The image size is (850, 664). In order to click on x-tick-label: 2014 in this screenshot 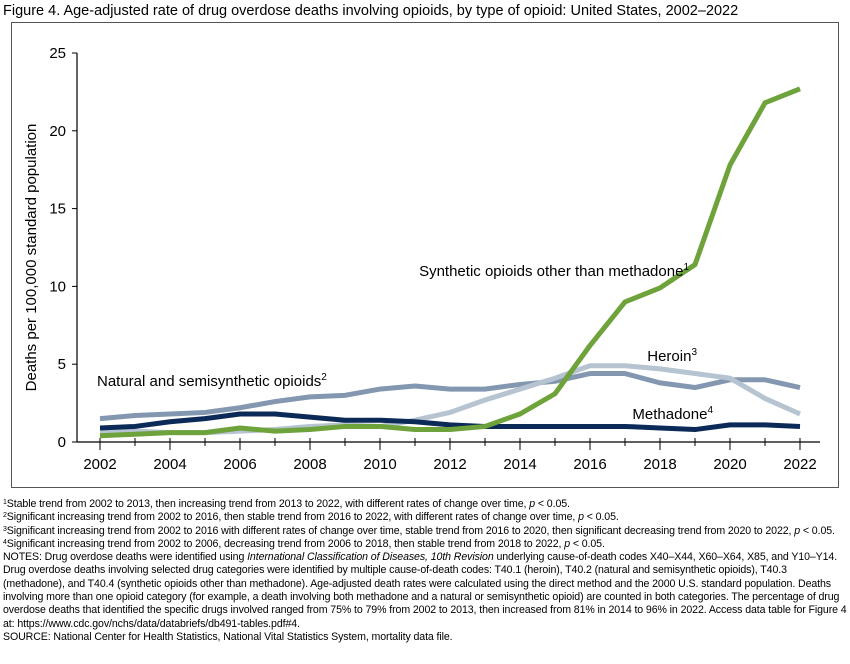, I will do `click(519, 464)`.